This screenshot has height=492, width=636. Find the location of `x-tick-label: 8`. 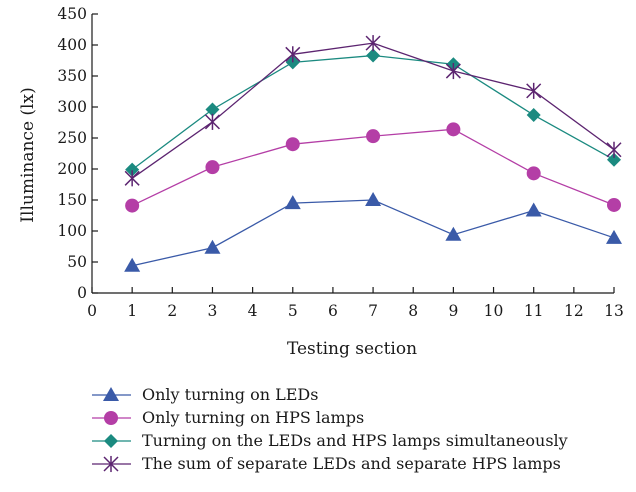

x-tick-label: 8 is located at coordinates (413, 311).